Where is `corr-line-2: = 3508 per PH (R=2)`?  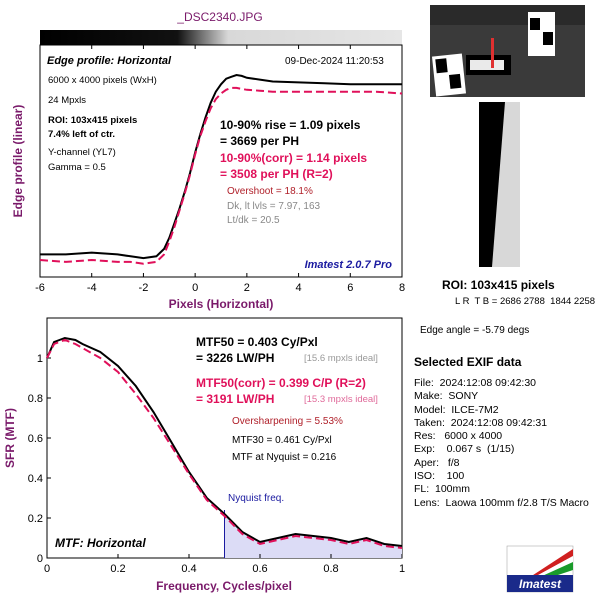
corr-line-2: = 3508 per PH (R=2) is located at coordinates (276, 174).